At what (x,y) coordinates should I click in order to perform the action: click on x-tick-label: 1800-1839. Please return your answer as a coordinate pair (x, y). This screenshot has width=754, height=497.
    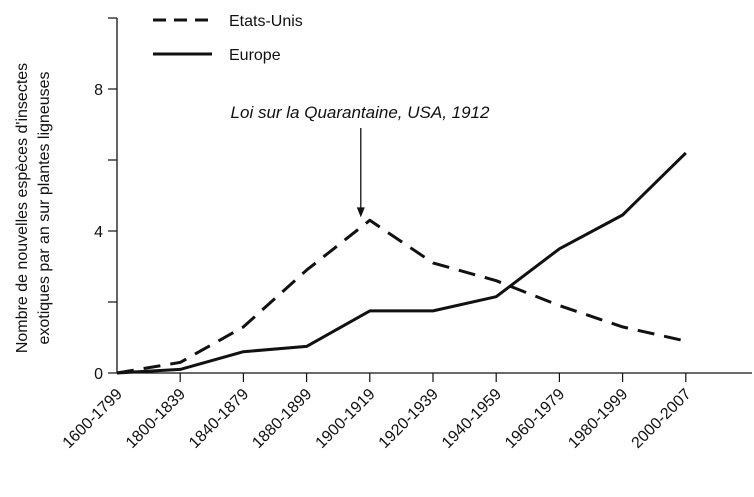
    Looking at the image, I should click on (156, 419).